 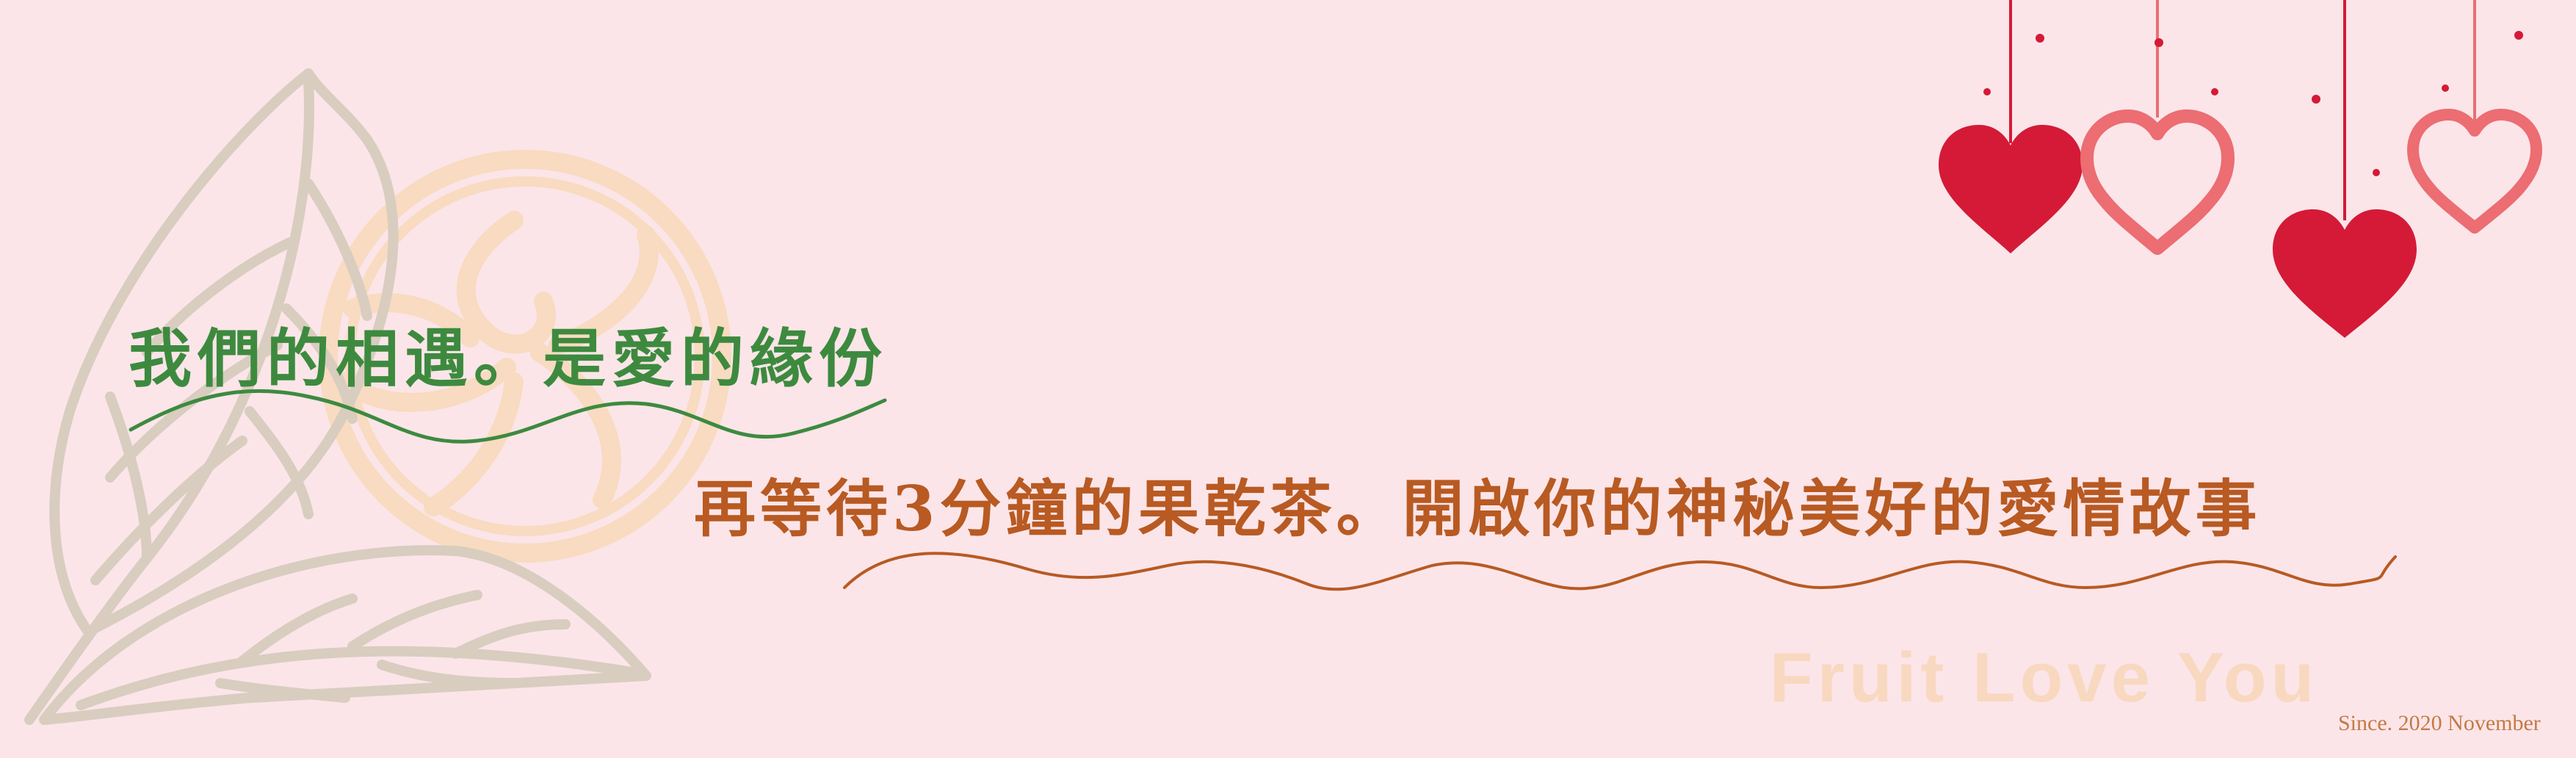 I want to click on hanging-hearts-icon, so click(x=2240, y=169).